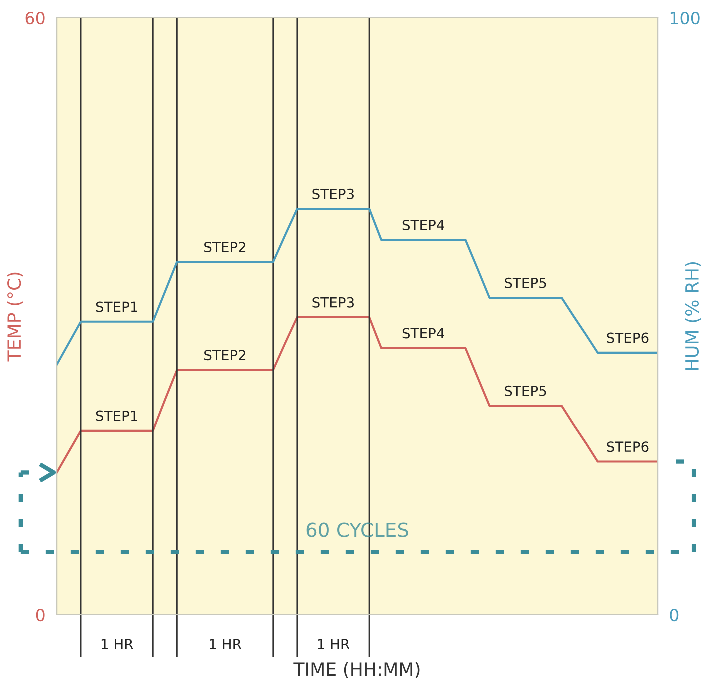 This screenshot has height=687, width=712. Describe the element at coordinates (693, 316) in the screenshot. I see `y2-axis-title: HUM (% RH)` at that location.